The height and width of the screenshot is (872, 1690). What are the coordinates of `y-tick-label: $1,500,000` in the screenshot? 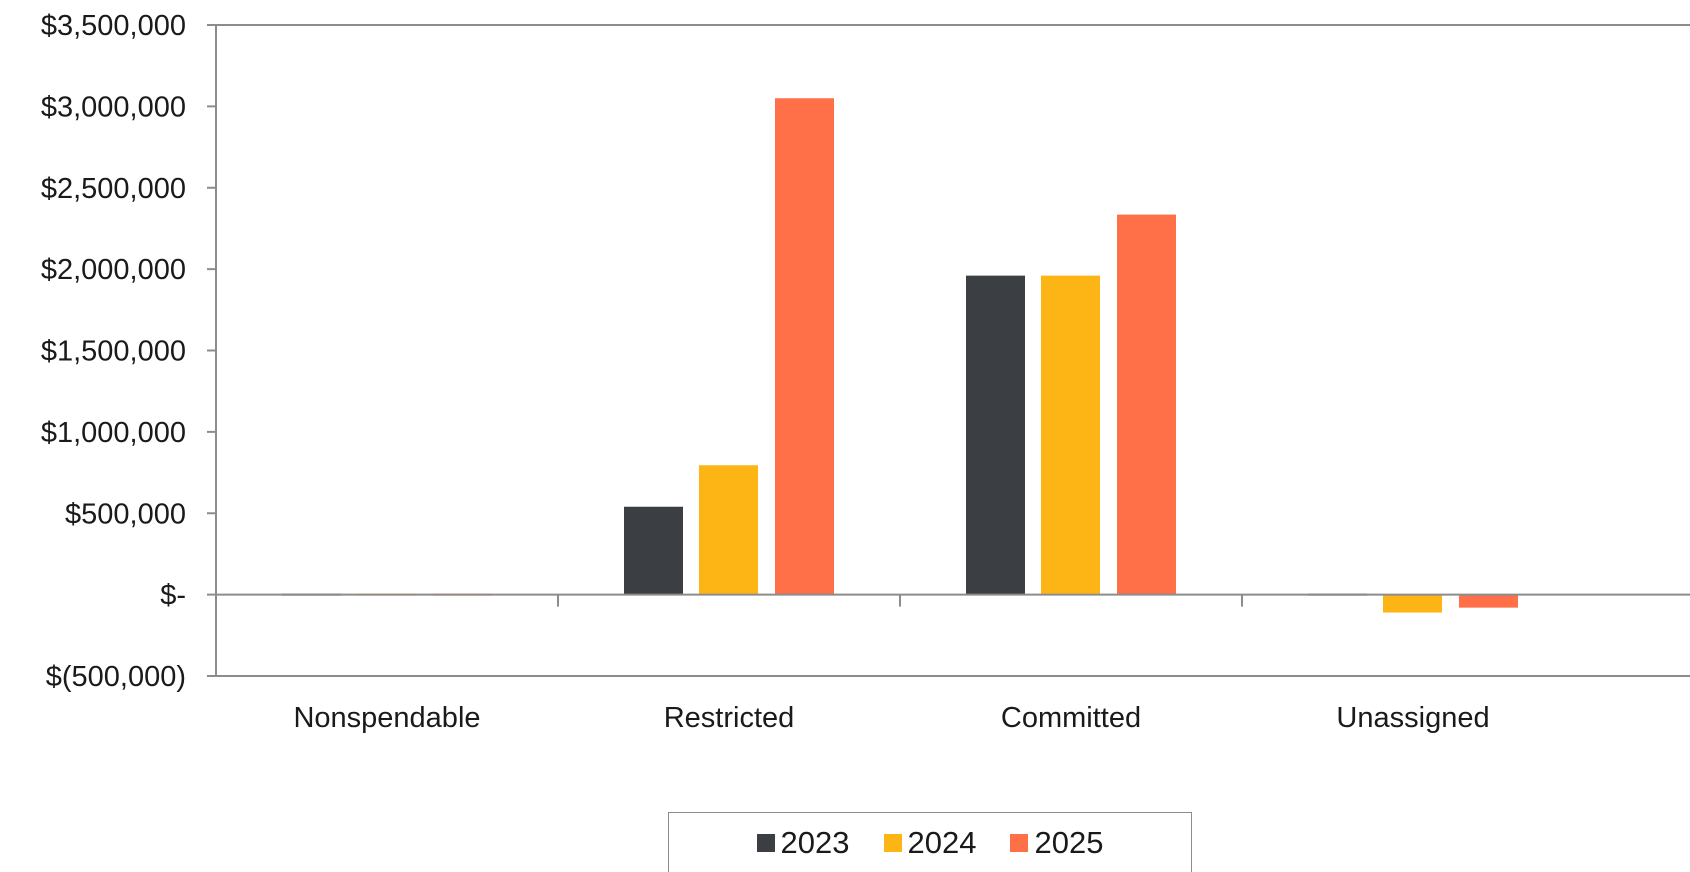 It's located at (113, 352).